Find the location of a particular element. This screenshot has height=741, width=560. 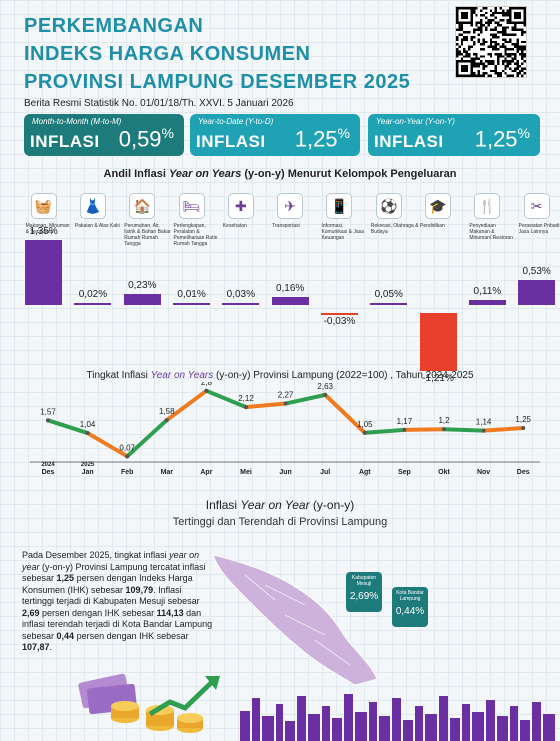

card-value: 1,25% is located at coordinates (502, 137).